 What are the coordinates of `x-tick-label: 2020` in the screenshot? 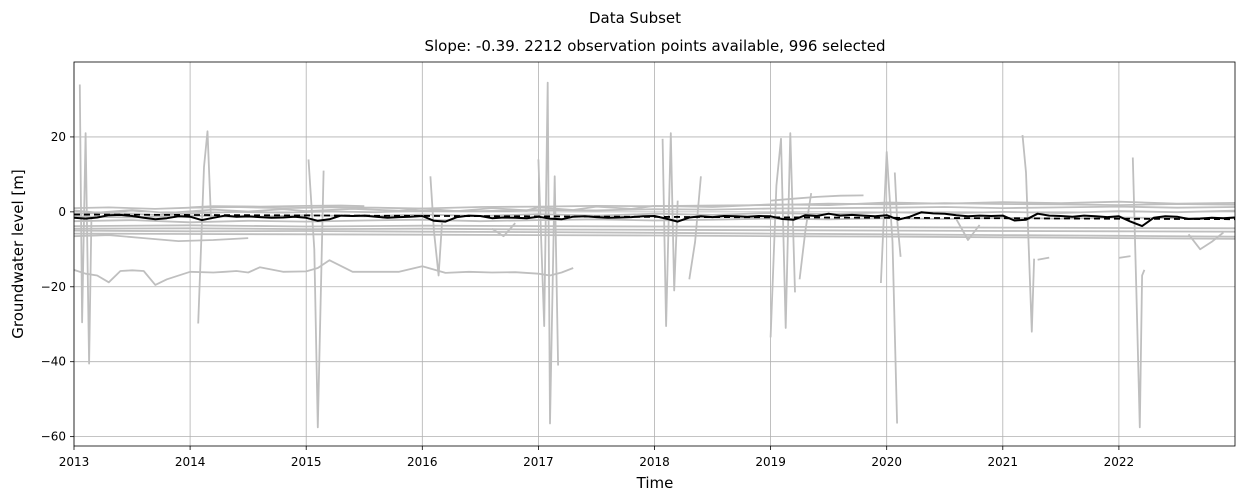 It's located at (886, 462).